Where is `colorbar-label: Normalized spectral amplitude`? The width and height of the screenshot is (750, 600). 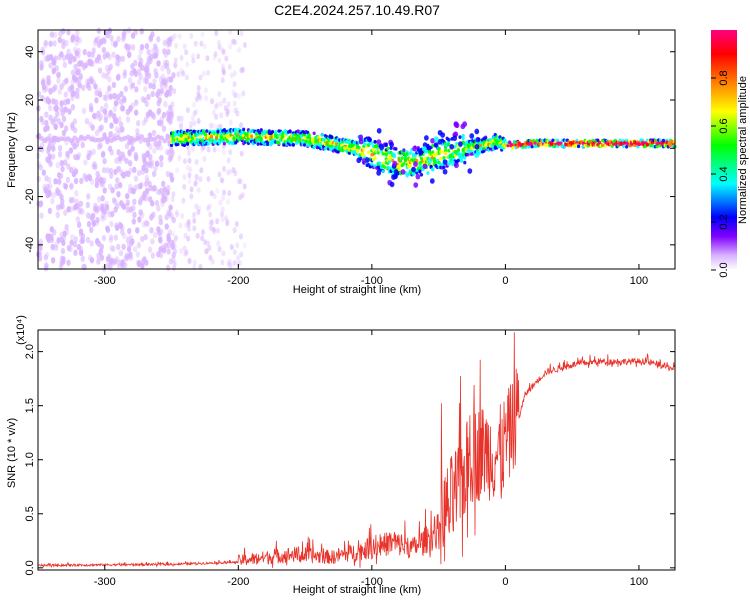 colorbar-label: Normalized spectral amplitude is located at coordinates (743, 150).